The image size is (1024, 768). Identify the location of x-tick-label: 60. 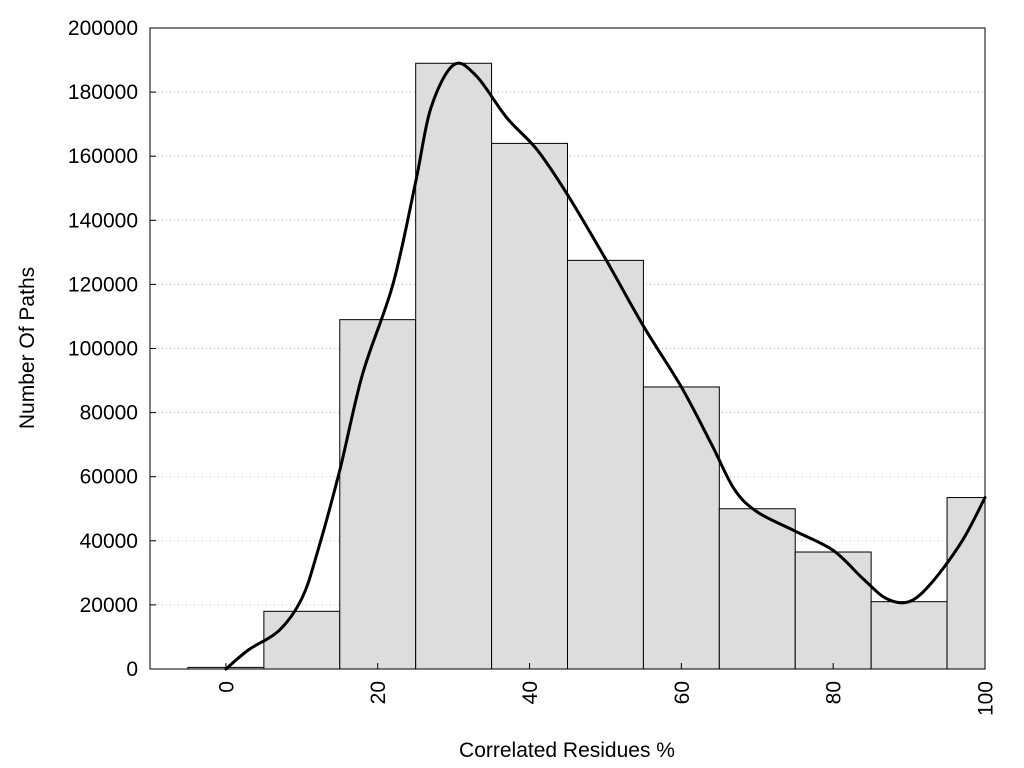
(682, 692).